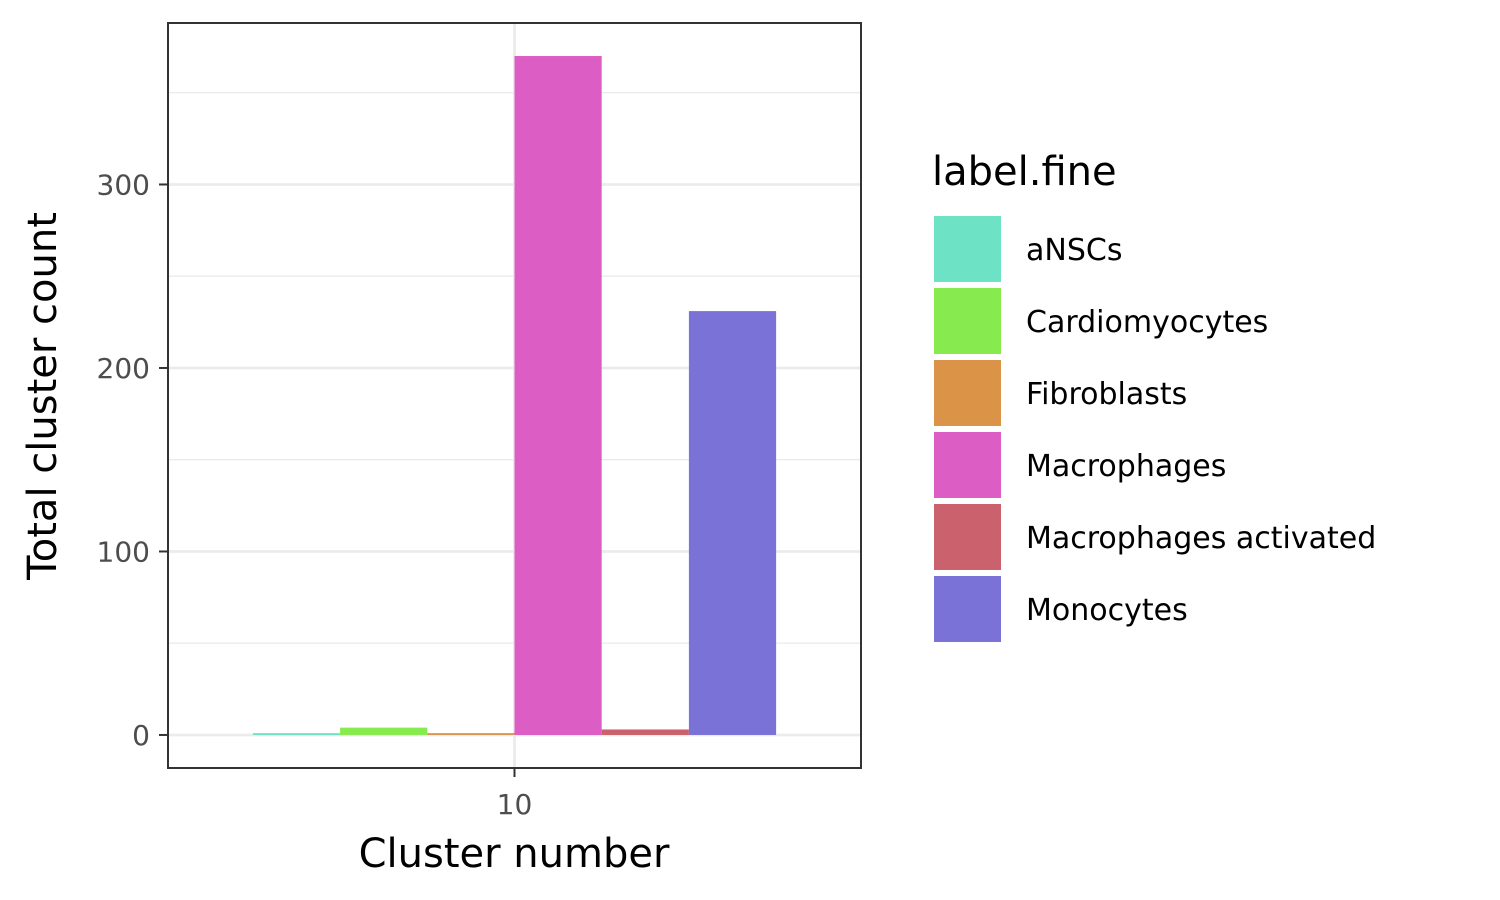  What do you see at coordinates (515, 804) in the screenshot?
I see `x-tick-label: 10` at bounding box center [515, 804].